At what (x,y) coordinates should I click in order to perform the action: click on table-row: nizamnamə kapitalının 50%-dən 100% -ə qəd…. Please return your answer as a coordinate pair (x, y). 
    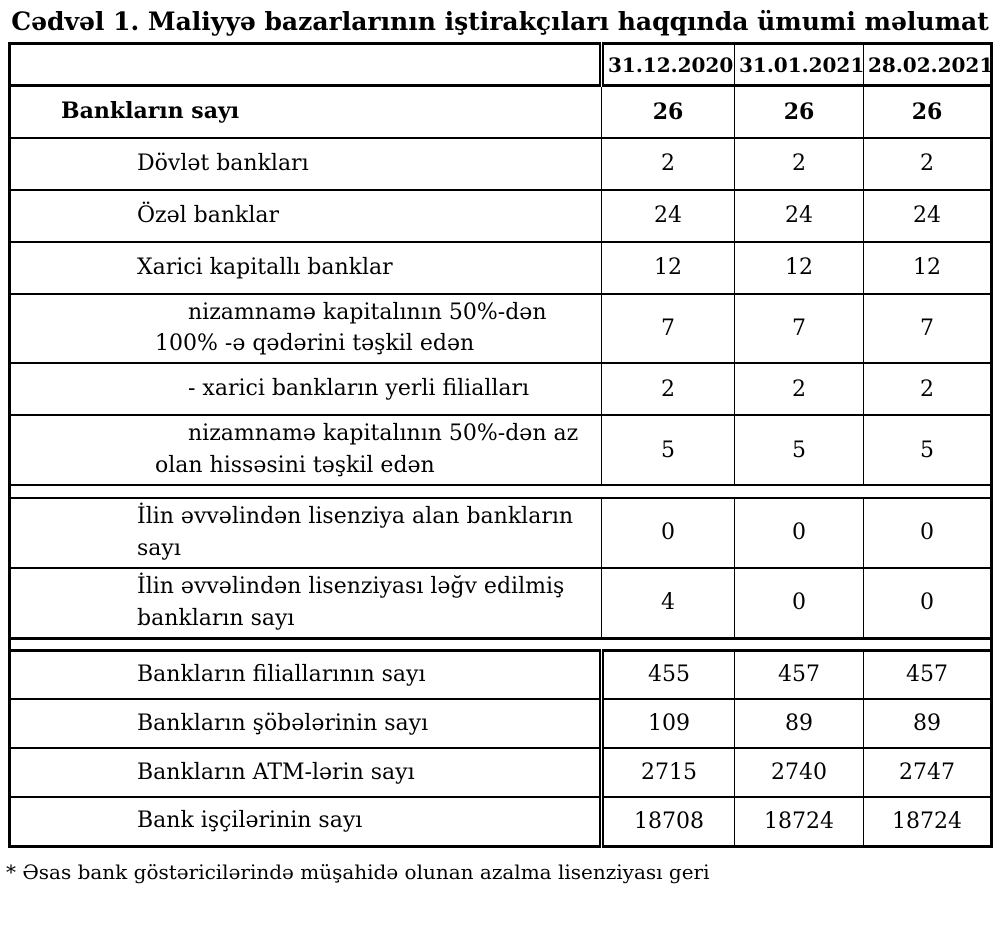
    Looking at the image, I should click on (500, 328).